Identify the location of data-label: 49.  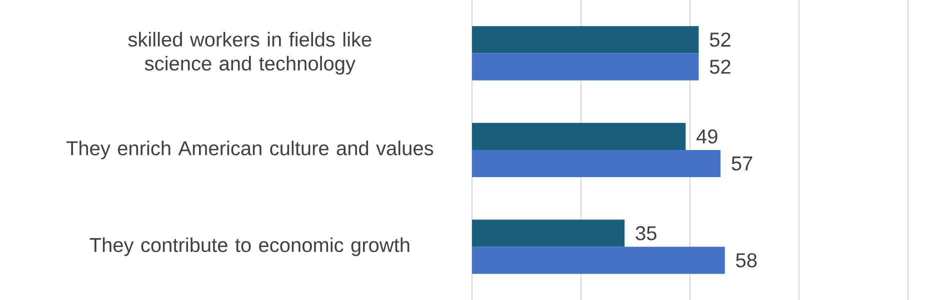
(707, 136).